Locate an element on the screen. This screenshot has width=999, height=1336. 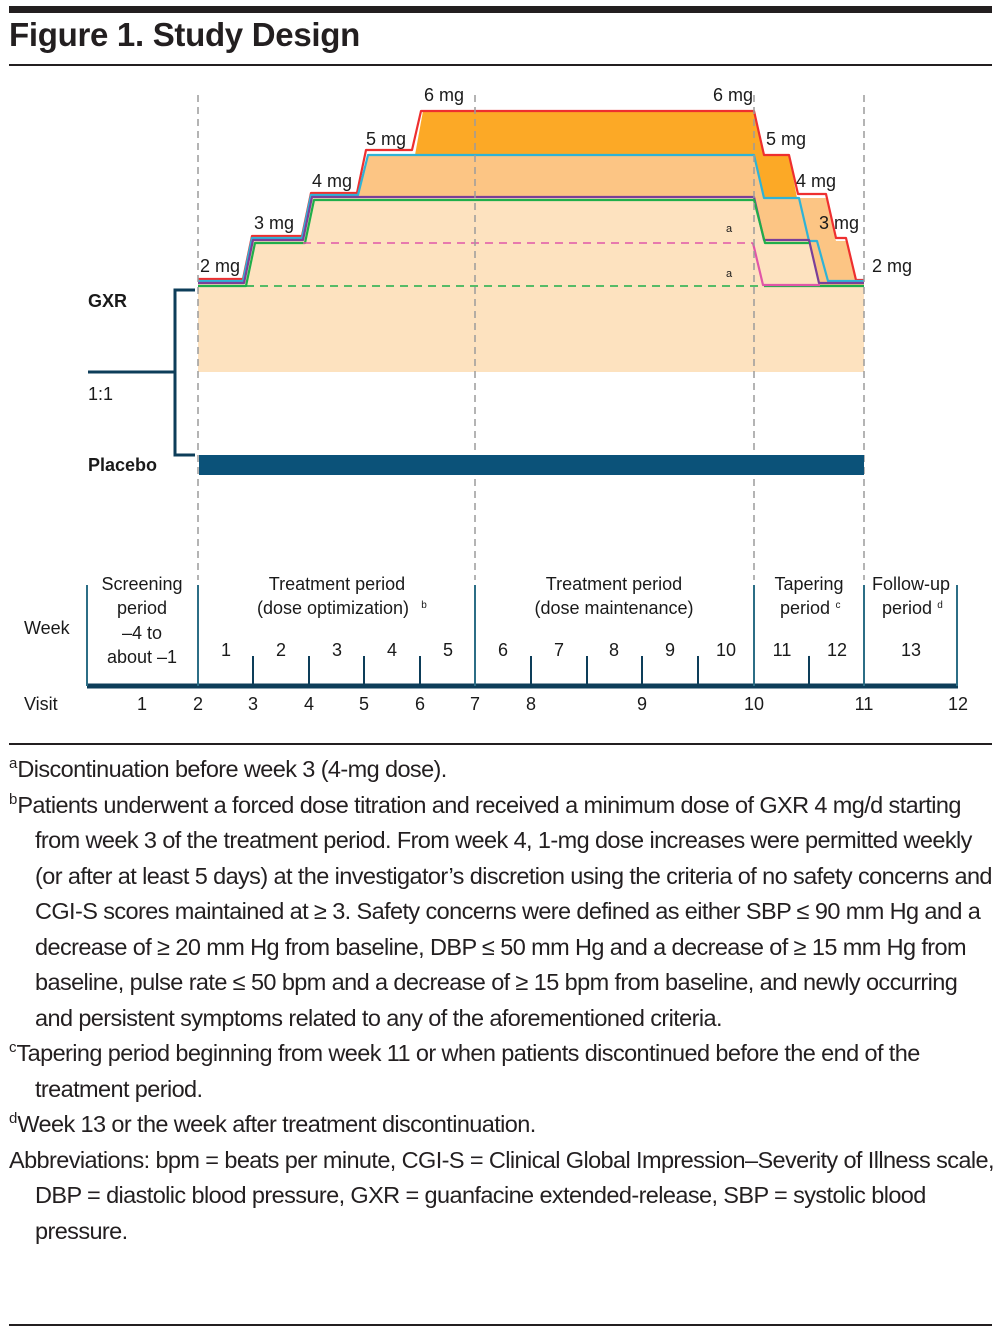
green-titration-line is located at coordinates (503, 243).